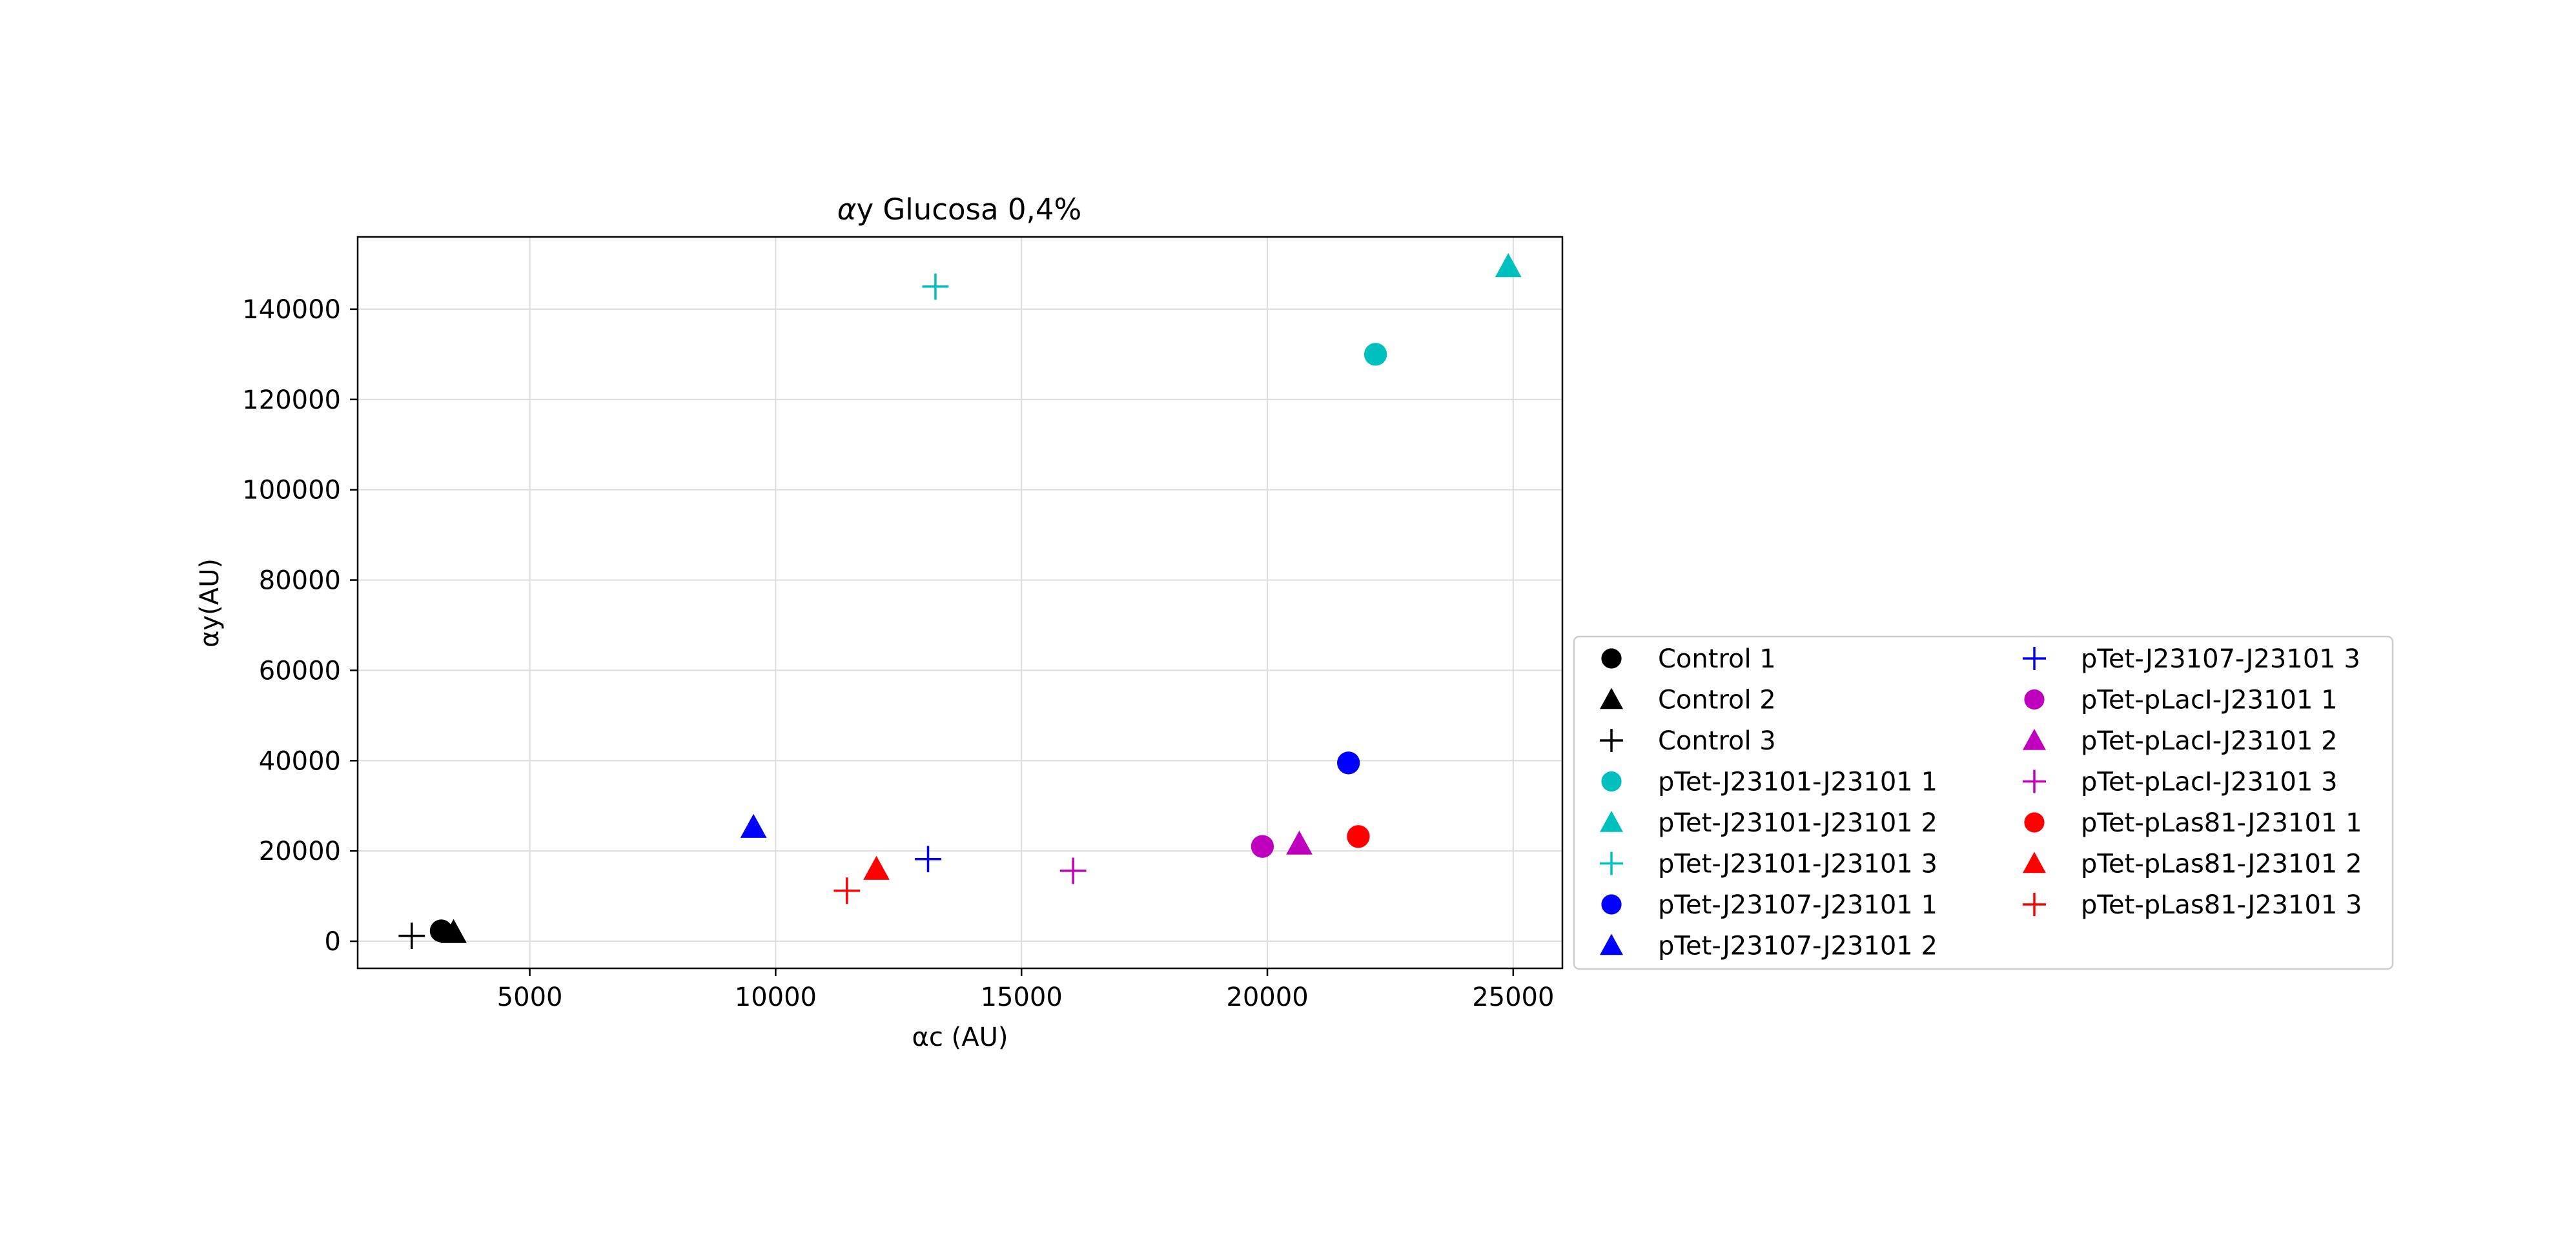 Image resolution: width=2576 pixels, height=1244 pixels. I want to click on y-tick-label: 20000, so click(300, 851).